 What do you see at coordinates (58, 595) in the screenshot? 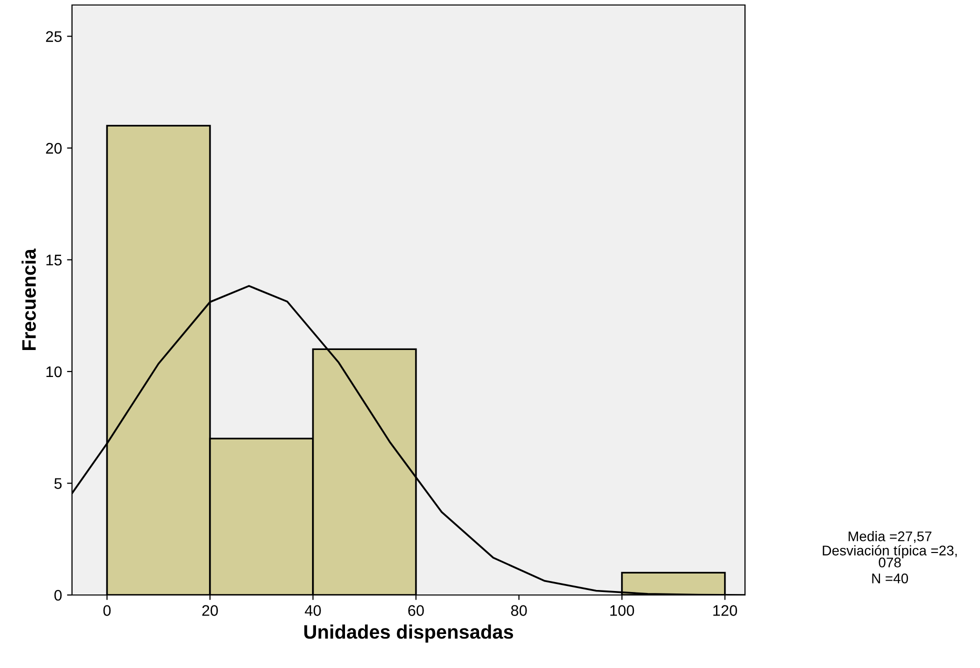
I see `y-tick-label: 0` at bounding box center [58, 595].